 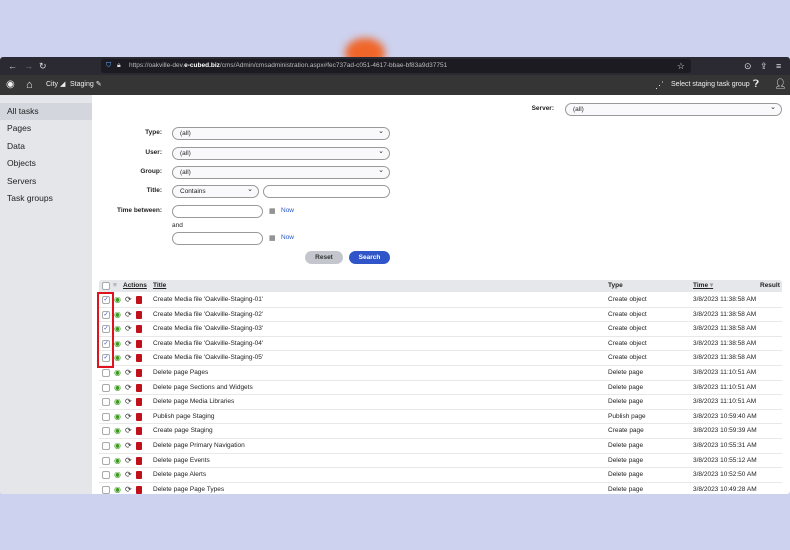 I want to click on bookmark-star-icon: ☆, so click(x=680, y=66).